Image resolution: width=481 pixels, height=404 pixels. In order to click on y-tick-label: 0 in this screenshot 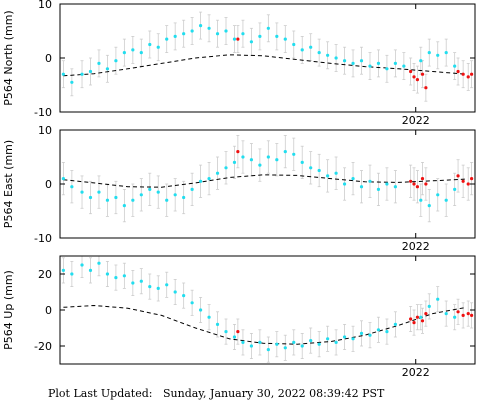, I will do `click(48, 184)`.